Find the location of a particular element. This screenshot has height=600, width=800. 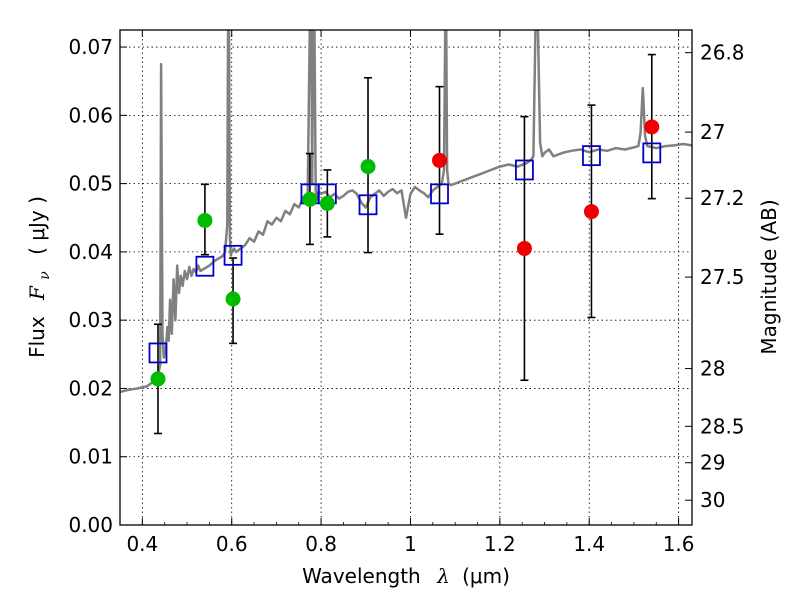

y-tick-label: 0.07 is located at coordinates (90, 47).